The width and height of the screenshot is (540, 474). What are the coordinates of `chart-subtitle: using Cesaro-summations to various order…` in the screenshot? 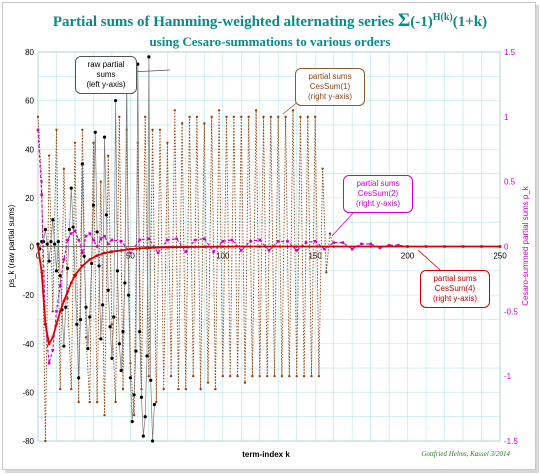 It's located at (270, 41).